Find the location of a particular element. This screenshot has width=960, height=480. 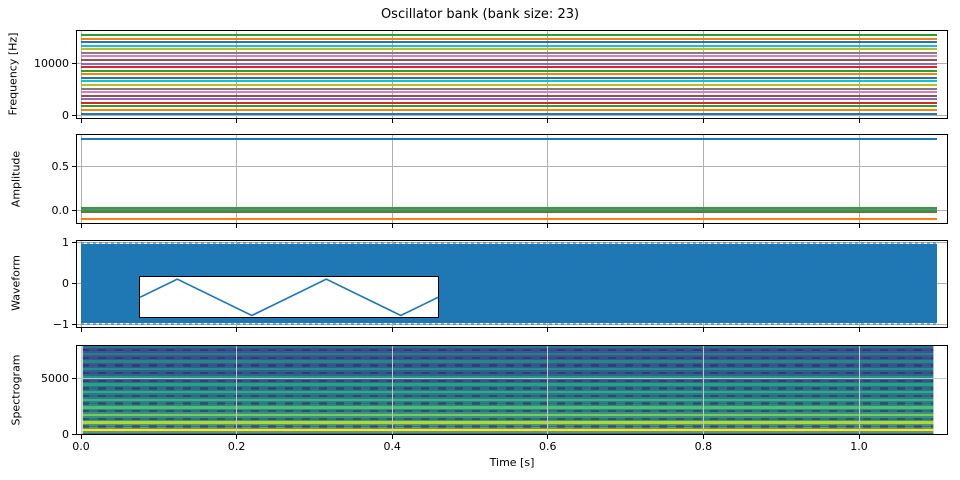

waveform-peak-texture-bottom is located at coordinates (509, 324).